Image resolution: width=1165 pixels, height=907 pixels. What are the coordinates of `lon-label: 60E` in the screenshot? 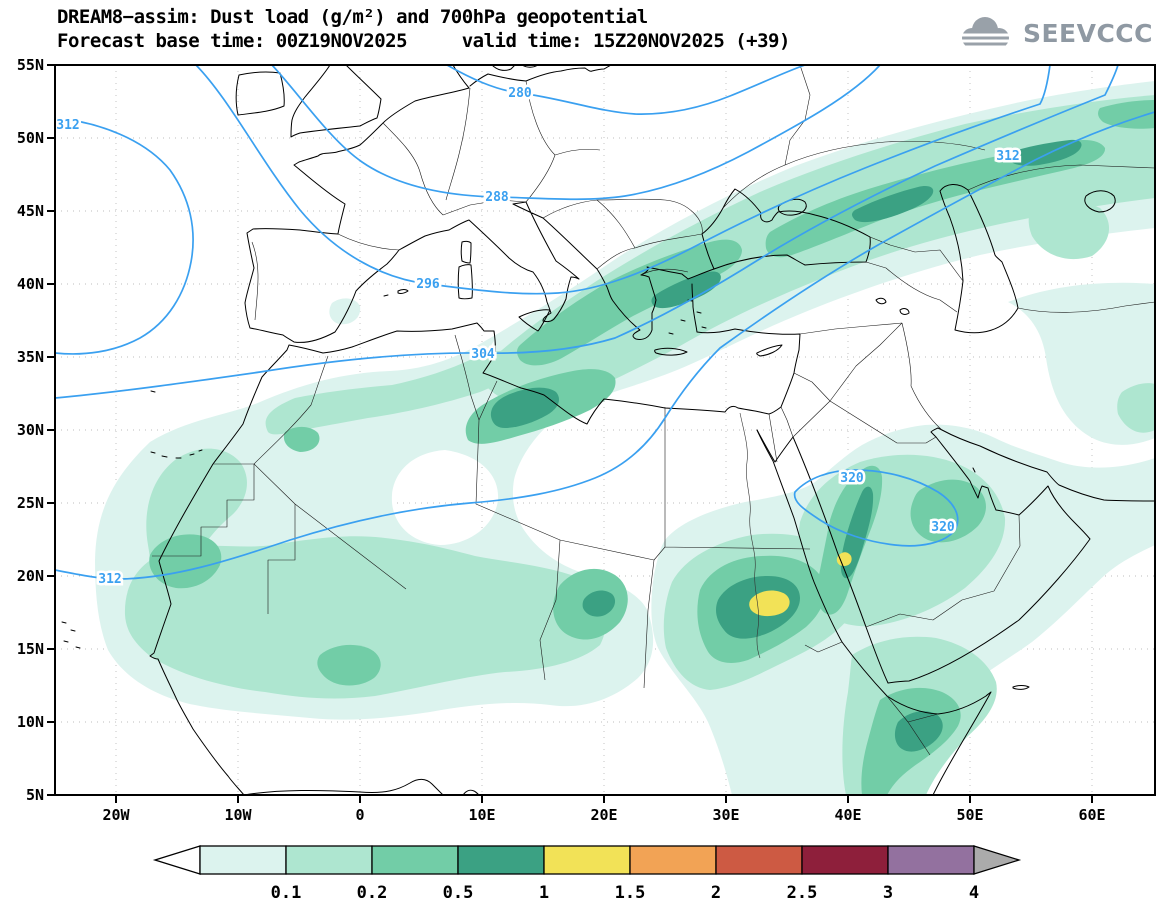 It's located at (1091, 815).